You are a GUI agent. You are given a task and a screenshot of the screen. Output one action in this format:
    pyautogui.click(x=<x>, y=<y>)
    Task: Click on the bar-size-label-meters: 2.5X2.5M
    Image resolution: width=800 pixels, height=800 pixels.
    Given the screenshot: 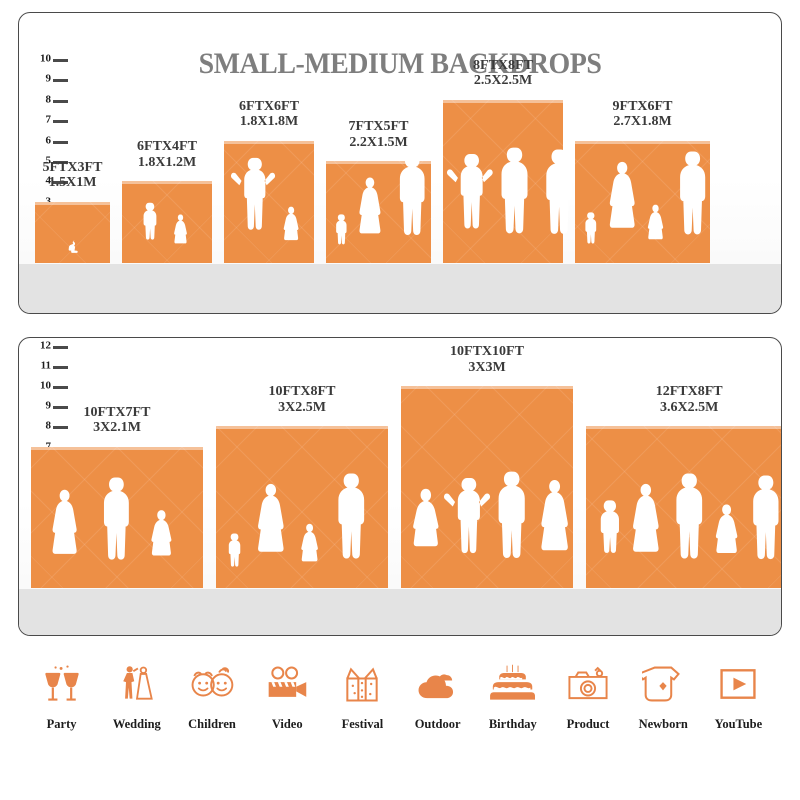 What is the action you would take?
    pyautogui.click(x=503, y=81)
    